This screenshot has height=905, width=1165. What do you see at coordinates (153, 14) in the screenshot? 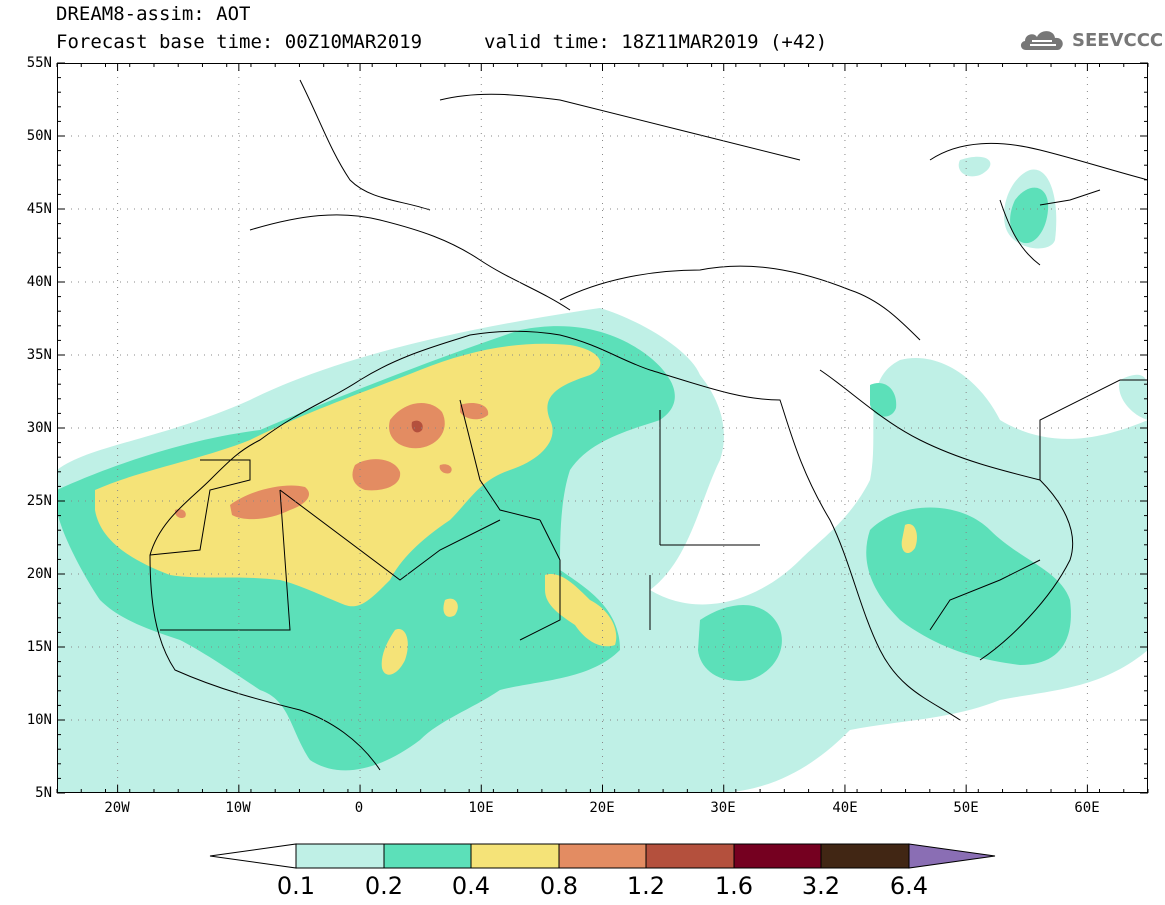
I see `map-title: DREAM8-assim: AOT` at bounding box center [153, 14].